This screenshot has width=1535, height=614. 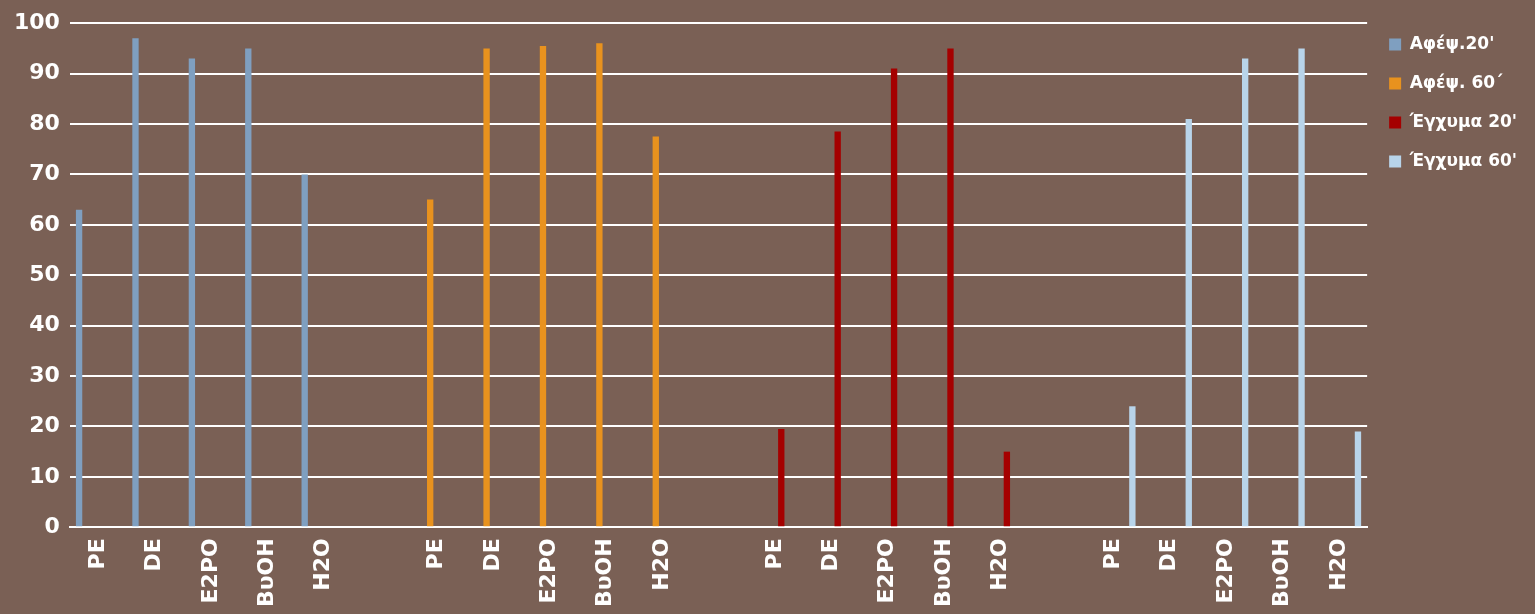 What do you see at coordinates (44, 475) in the screenshot?
I see `y-tick-label: 10` at bounding box center [44, 475].